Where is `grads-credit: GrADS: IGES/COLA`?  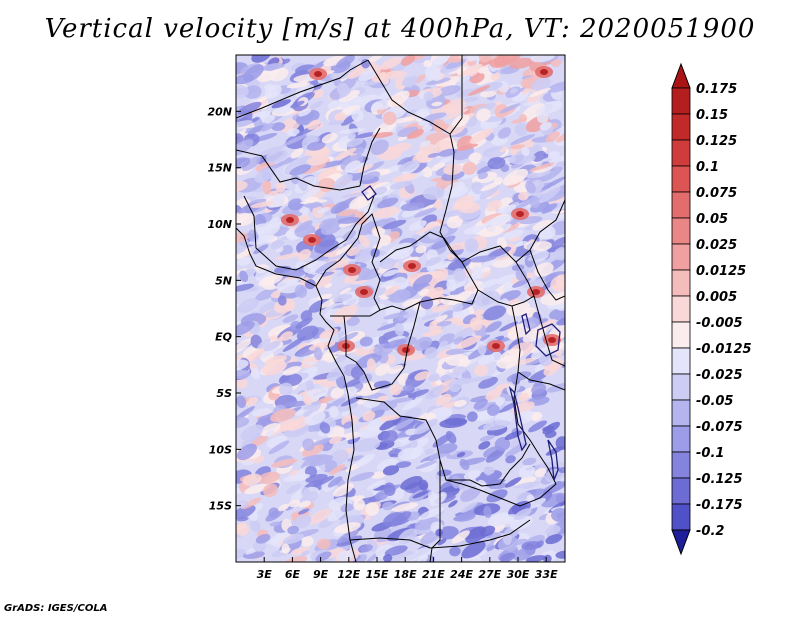
grads-credit: GrADS: IGES/COLA is located at coordinates (56, 608).